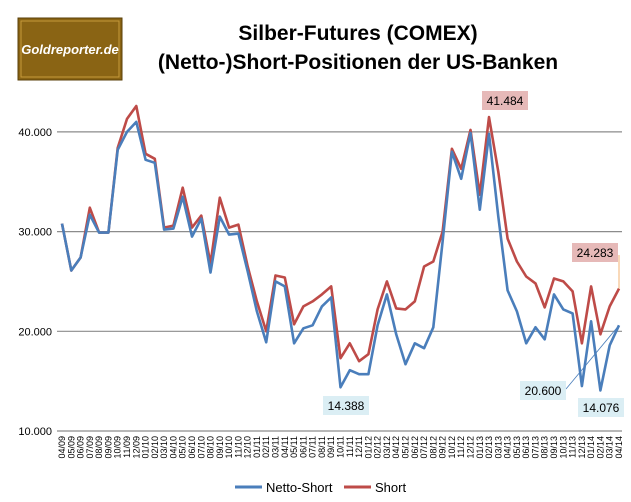 Image resolution: width=631 pixels, height=502 pixels. I want to click on logo: Goldreporter.de, so click(70, 49).